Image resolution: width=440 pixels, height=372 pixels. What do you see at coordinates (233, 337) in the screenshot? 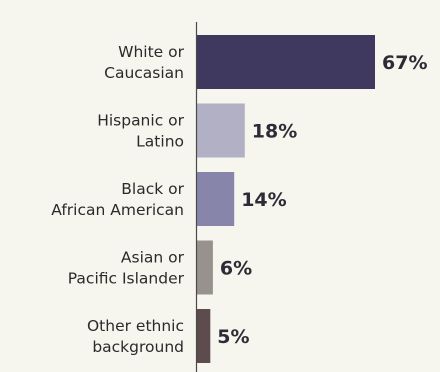
I see `value-label-4: 5%` at bounding box center [233, 337].